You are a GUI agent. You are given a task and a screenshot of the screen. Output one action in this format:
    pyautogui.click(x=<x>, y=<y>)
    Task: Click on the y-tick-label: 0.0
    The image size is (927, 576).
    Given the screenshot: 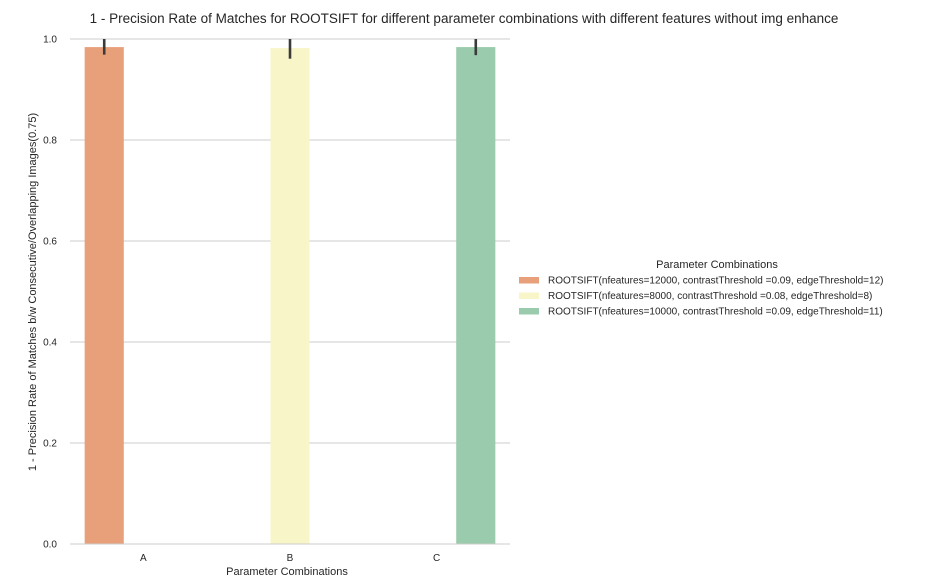 What is the action you would take?
    pyautogui.click(x=50, y=545)
    